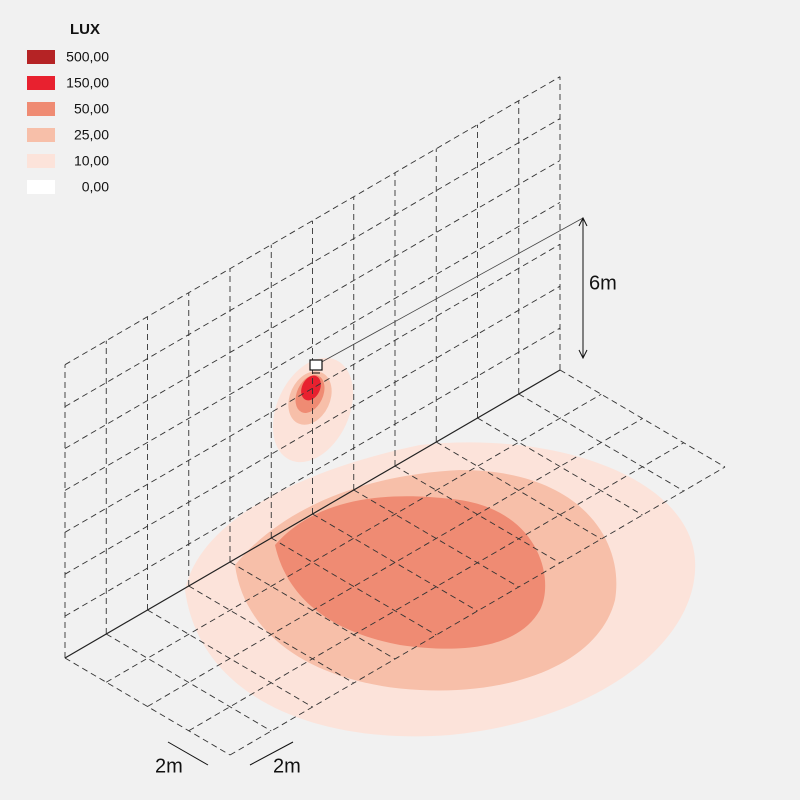  I want to click on height-dimension: 6m, so click(597, 288).